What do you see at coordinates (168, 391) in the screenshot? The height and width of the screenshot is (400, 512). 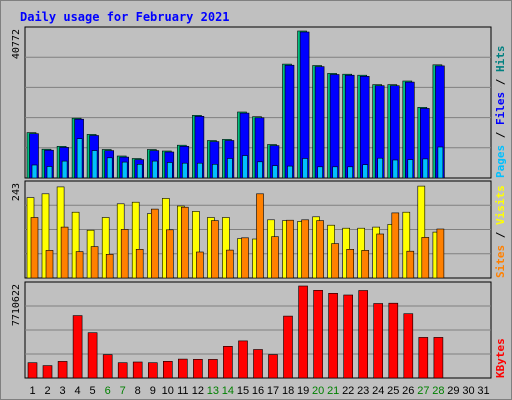 I see `x-tick-label-day-10: 10` at bounding box center [168, 391].